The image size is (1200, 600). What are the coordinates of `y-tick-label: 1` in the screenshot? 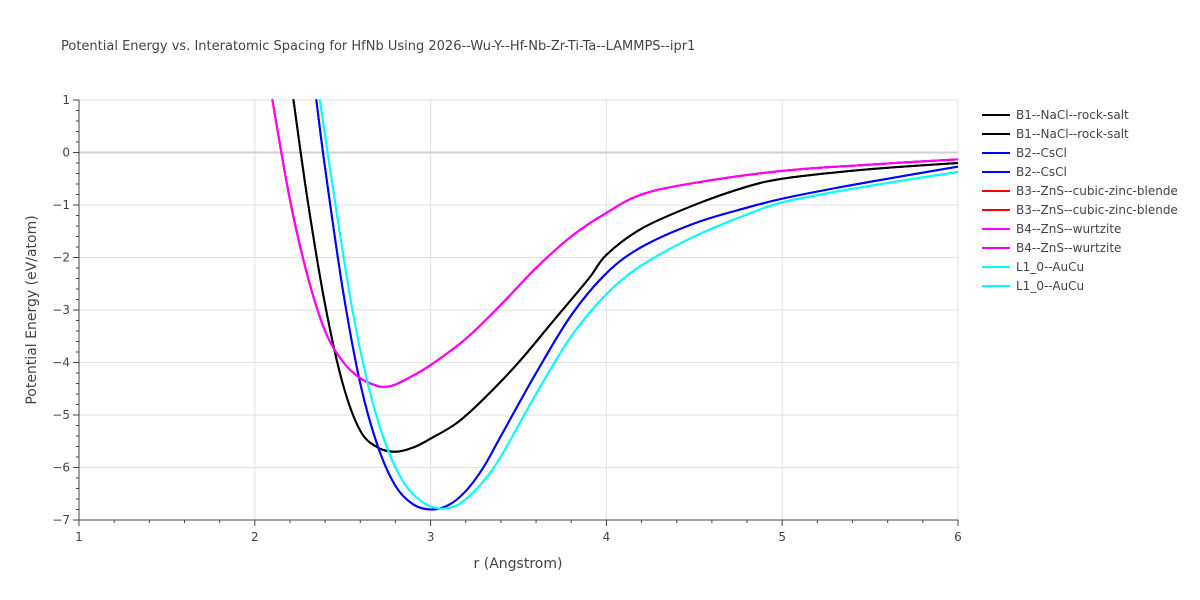 It's located at (66, 100).